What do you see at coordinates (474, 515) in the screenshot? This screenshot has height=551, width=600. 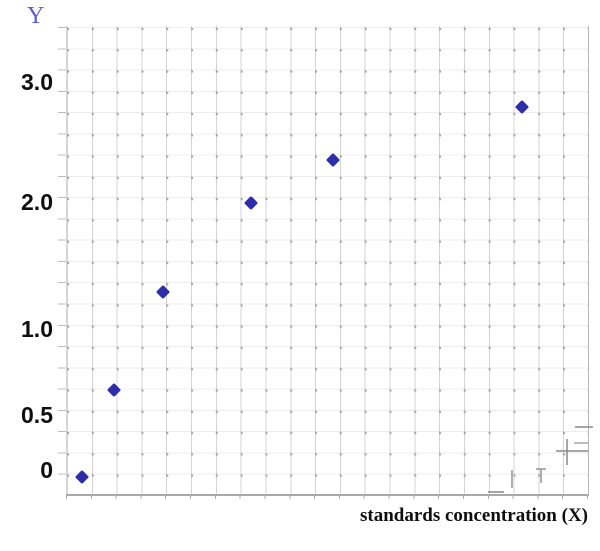 I see `x-axis-title: standards concentration (X)` at bounding box center [474, 515].